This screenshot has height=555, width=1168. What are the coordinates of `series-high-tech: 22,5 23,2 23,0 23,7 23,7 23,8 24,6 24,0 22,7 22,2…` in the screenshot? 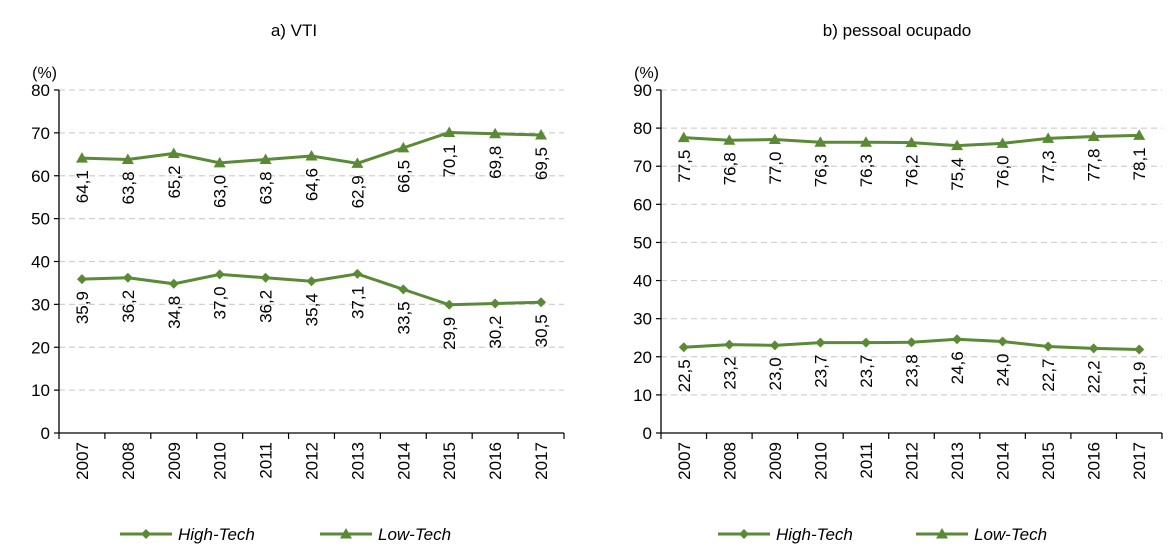 It's located at (912, 364).